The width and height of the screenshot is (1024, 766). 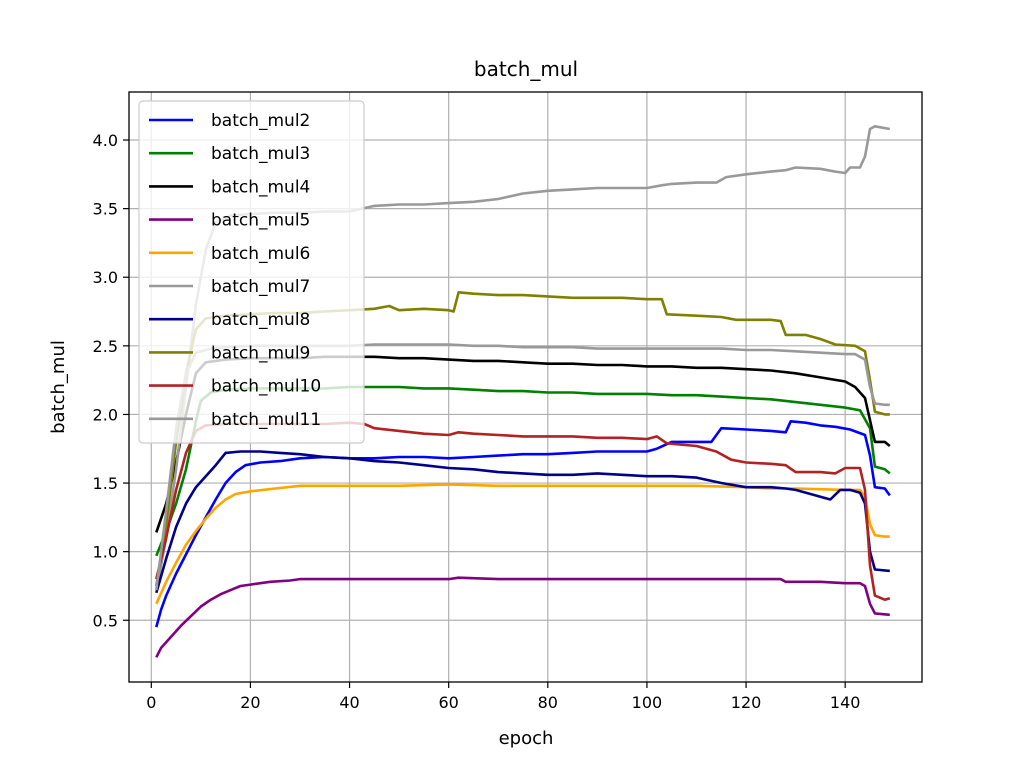 I want to click on y-tick-label: 0.5, so click(x=105, y=620).